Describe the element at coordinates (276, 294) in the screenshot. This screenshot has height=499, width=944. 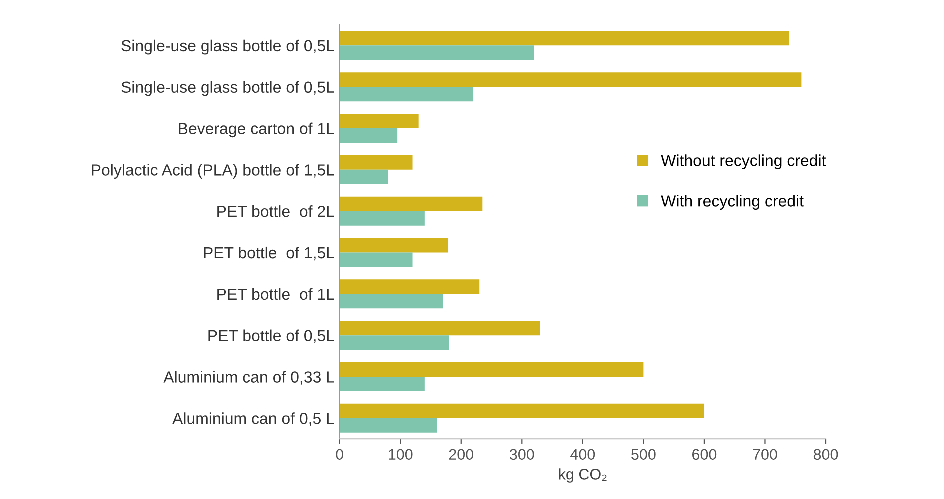
I see `y-tick-label: PET bottle of 1L` at that location.